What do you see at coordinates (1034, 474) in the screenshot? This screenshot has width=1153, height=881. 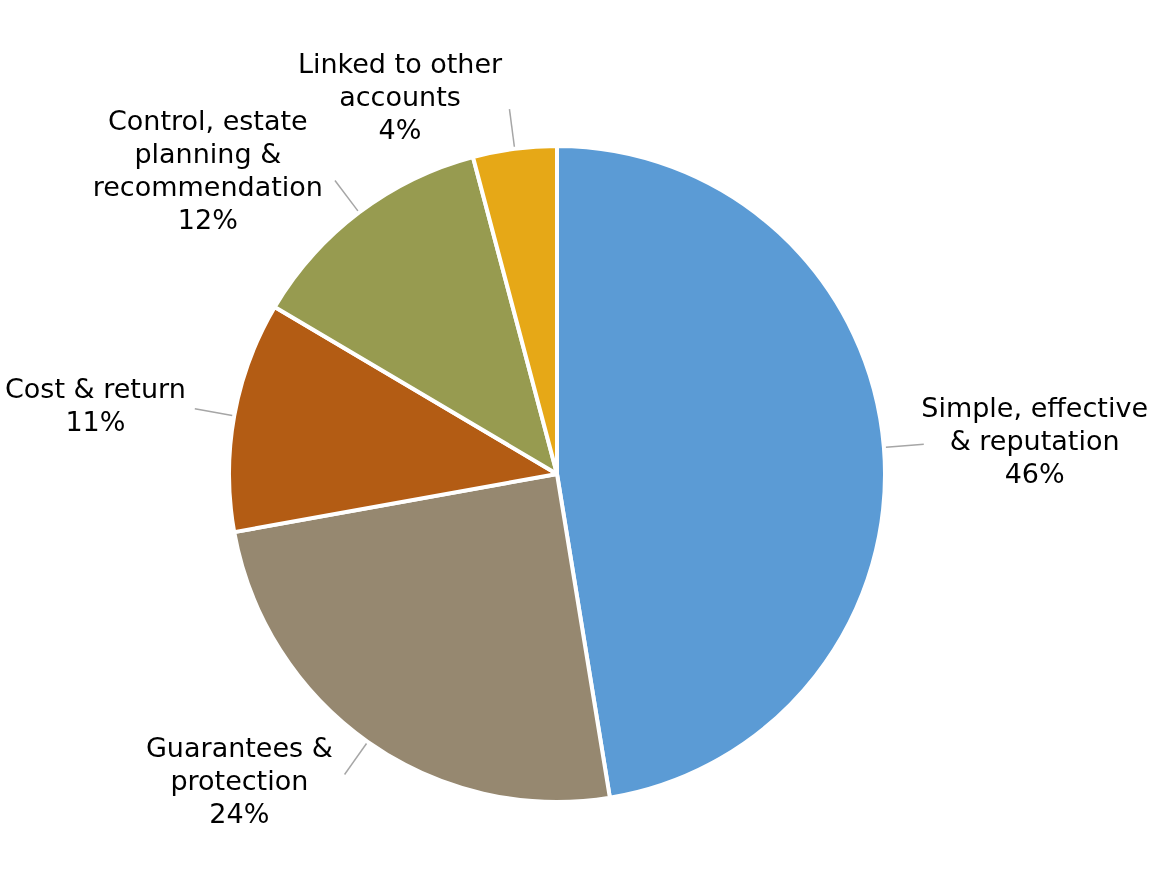 I see `data-label: 46%` at bounding box center [1034, 474].